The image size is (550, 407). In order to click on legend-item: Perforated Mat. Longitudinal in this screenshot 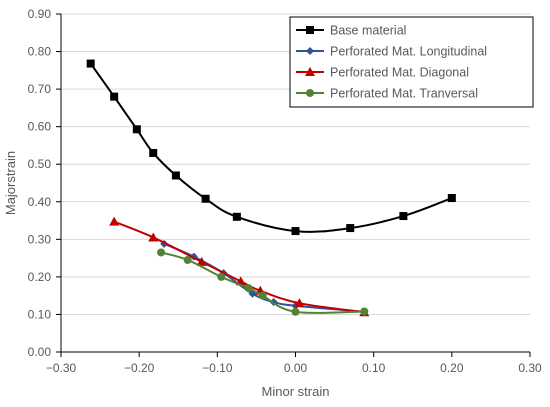, I will do `click(391, 52)`.